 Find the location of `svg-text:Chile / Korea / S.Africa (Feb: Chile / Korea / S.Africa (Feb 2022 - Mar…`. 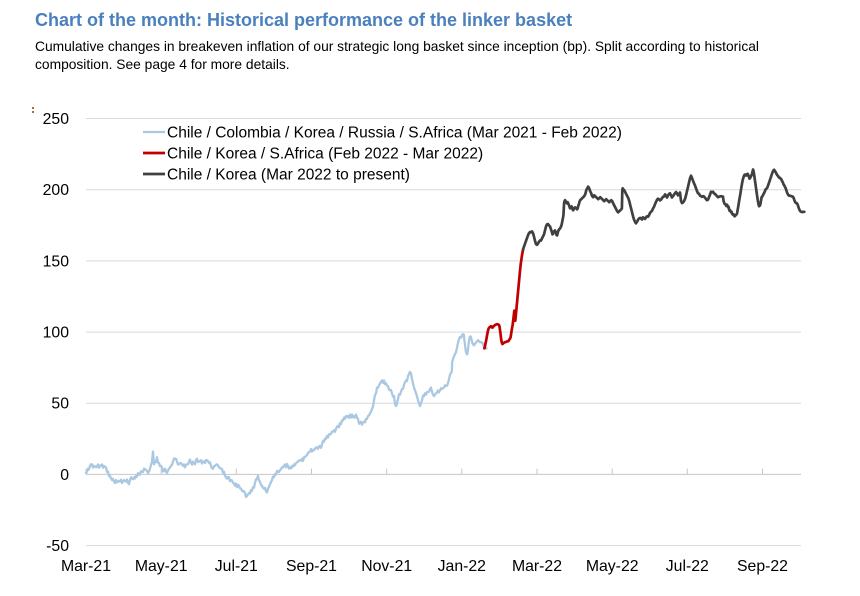

svg-text:Chile / Korea / S.Africa (Feb: Chile / Korea / S.Africa (Feb 2022 - Mar… is located at coordinates (325, 154).